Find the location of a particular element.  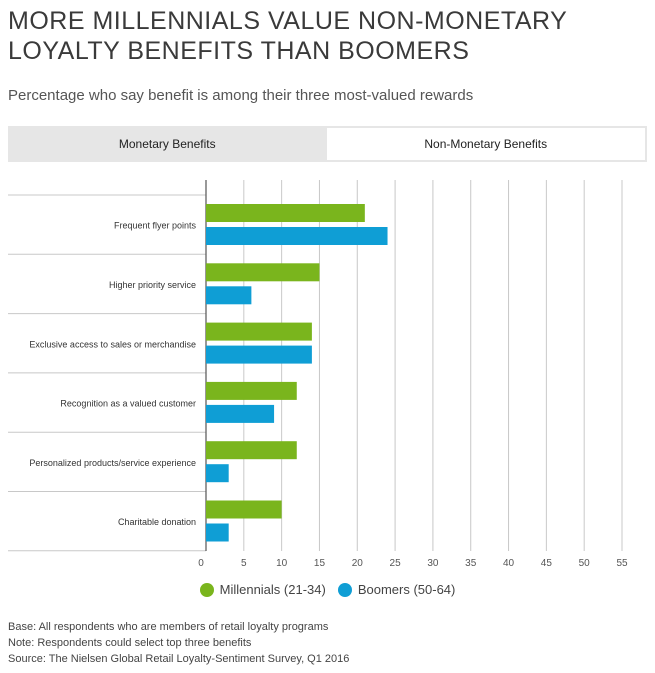

legend-label-boomers: Boomers (50-64) is located at coordinates (406, 589).